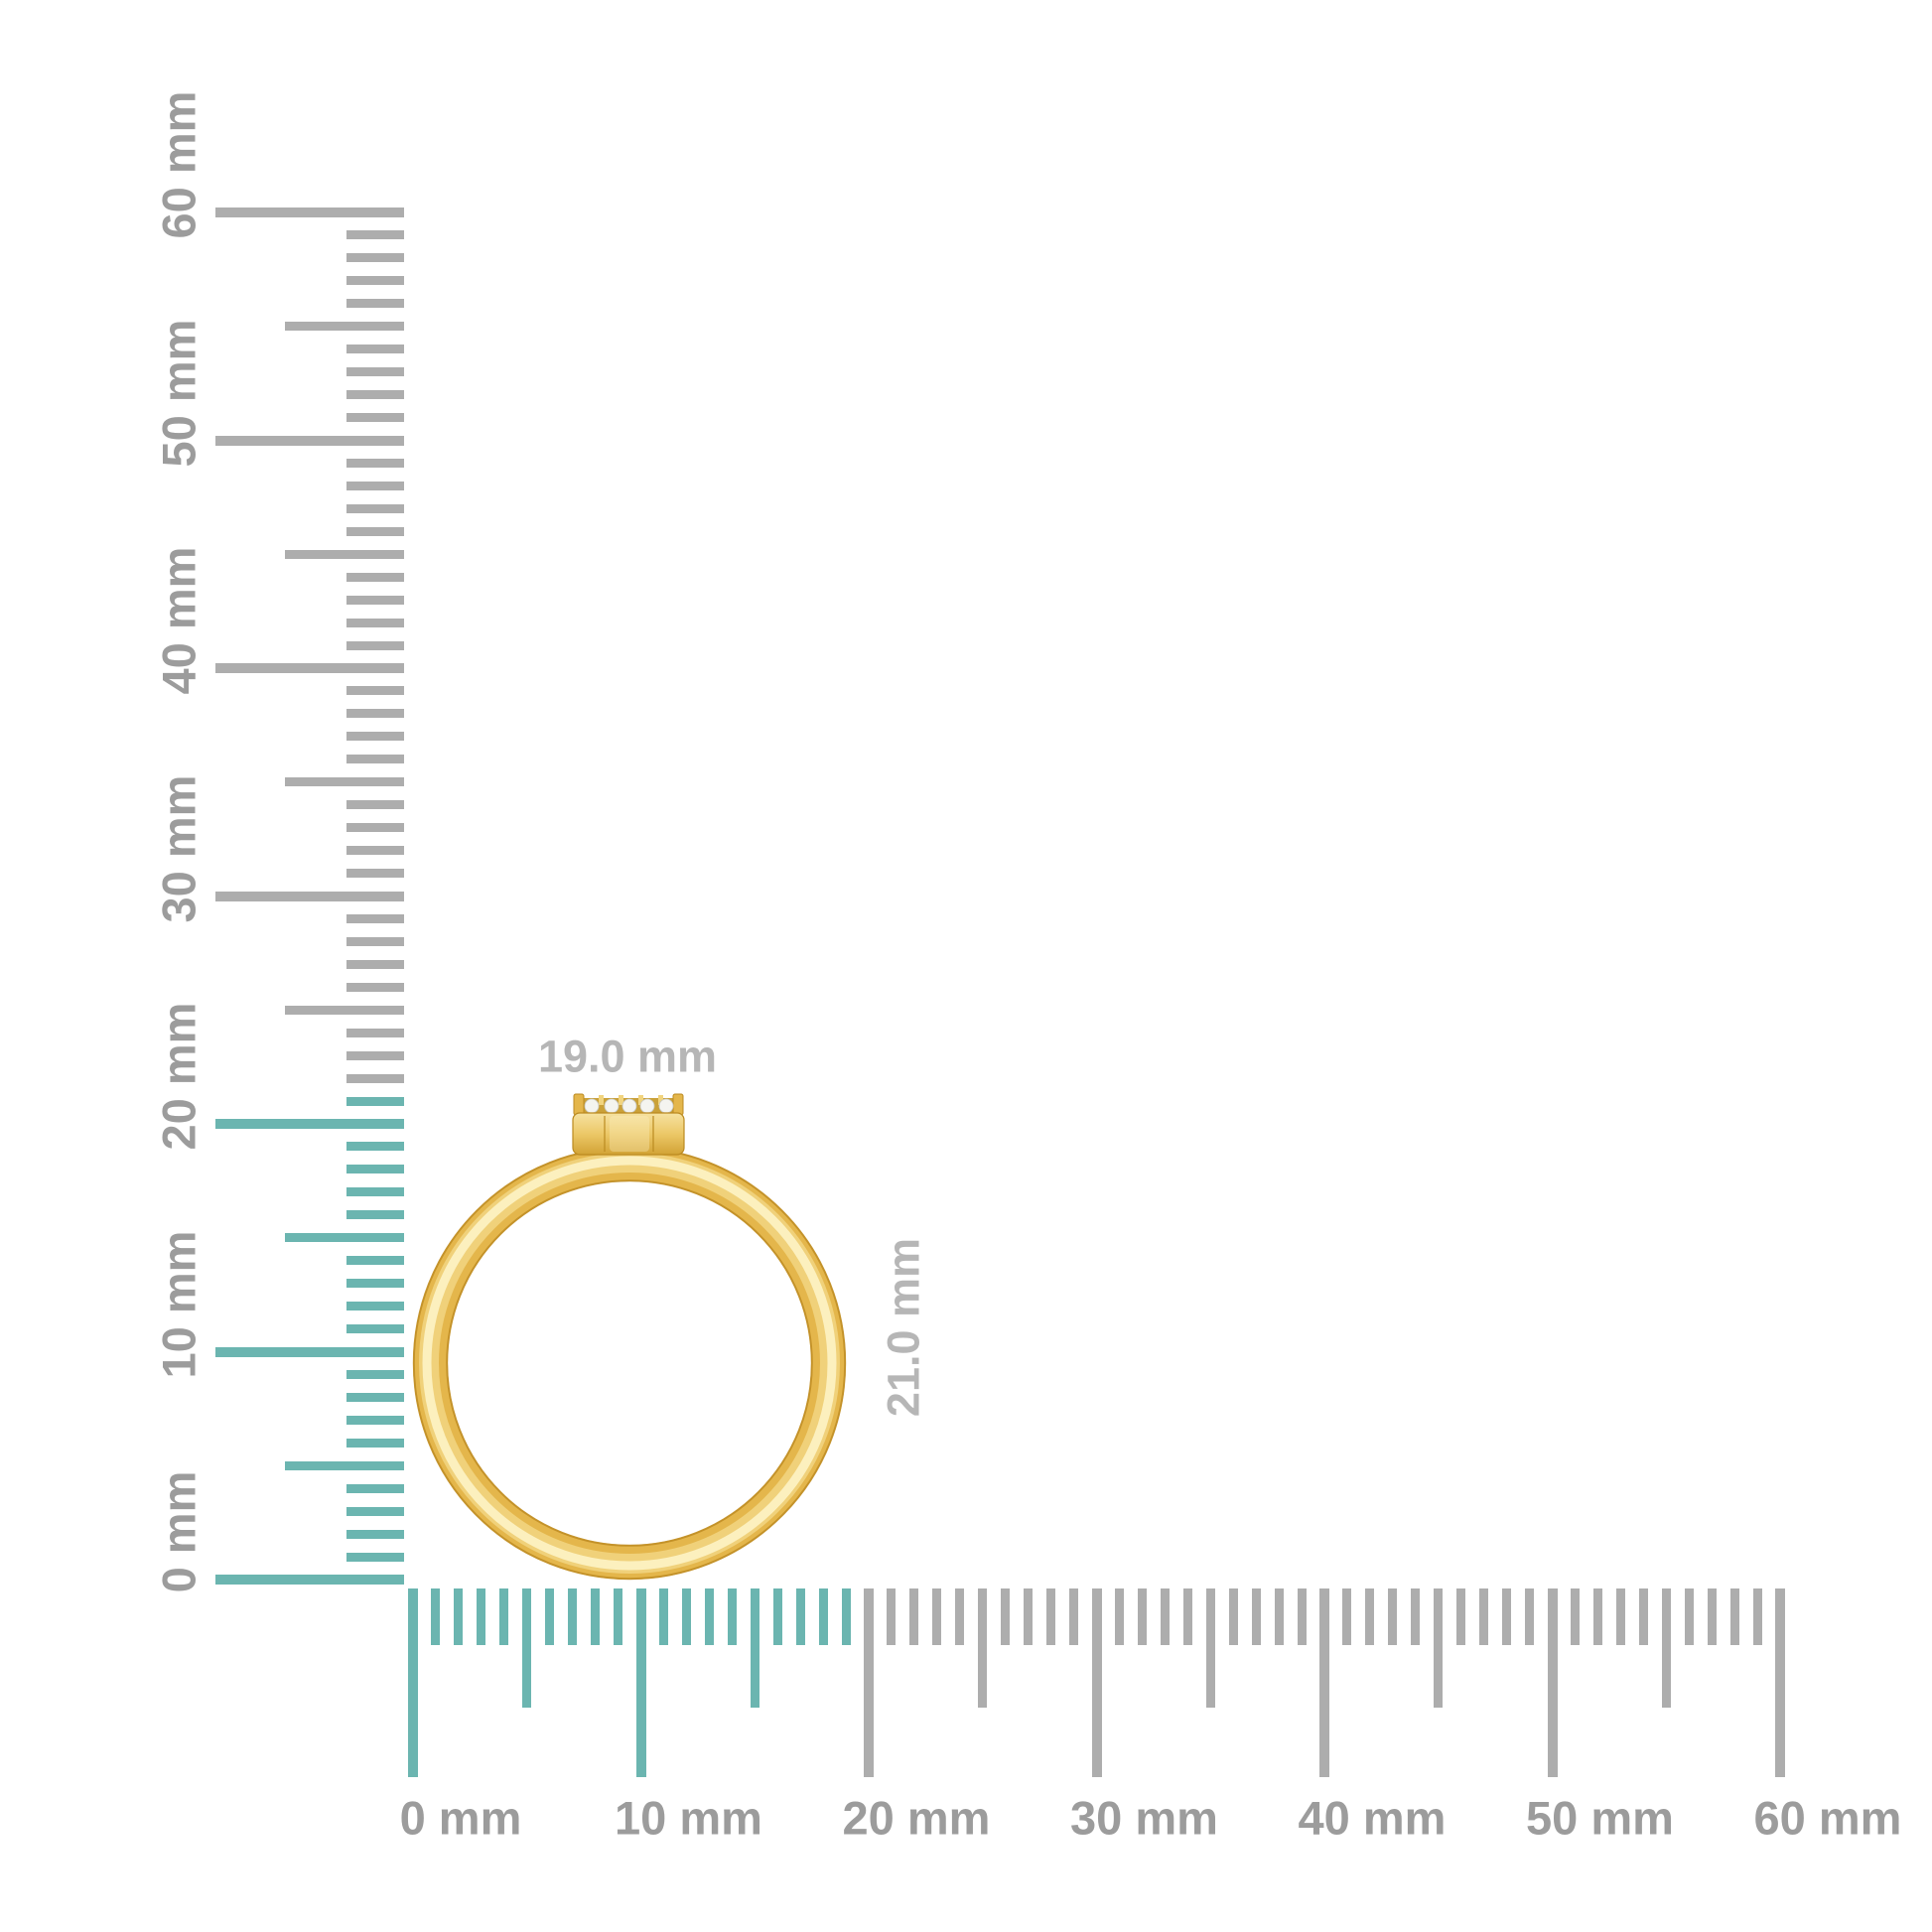 The height and width of the screenshot is (1932, 1932). Describe the element at coordinates (375, 805) in the screenshot. I see `v-tick-34mm` at that location.